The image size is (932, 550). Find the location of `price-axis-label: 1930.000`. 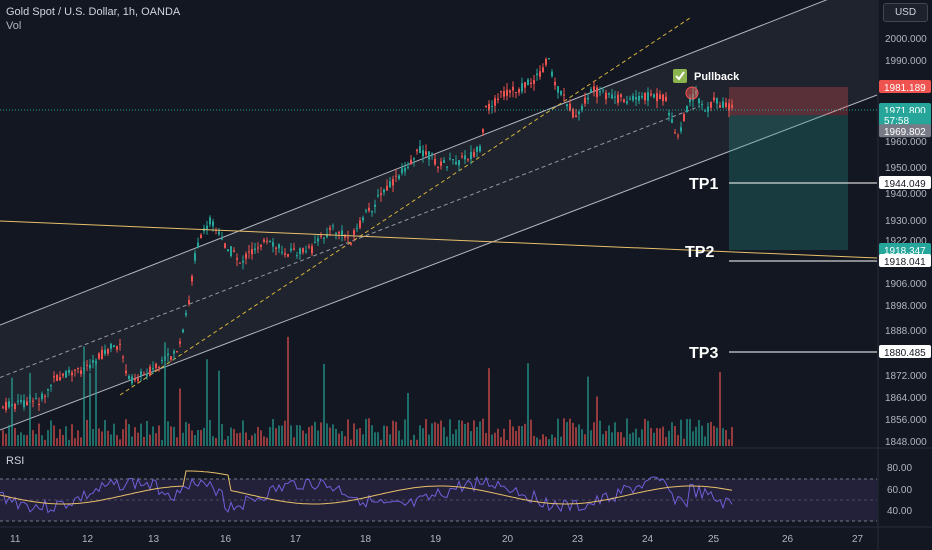

price-axis-label: 1930.000 is located at coordinates (906, 221).